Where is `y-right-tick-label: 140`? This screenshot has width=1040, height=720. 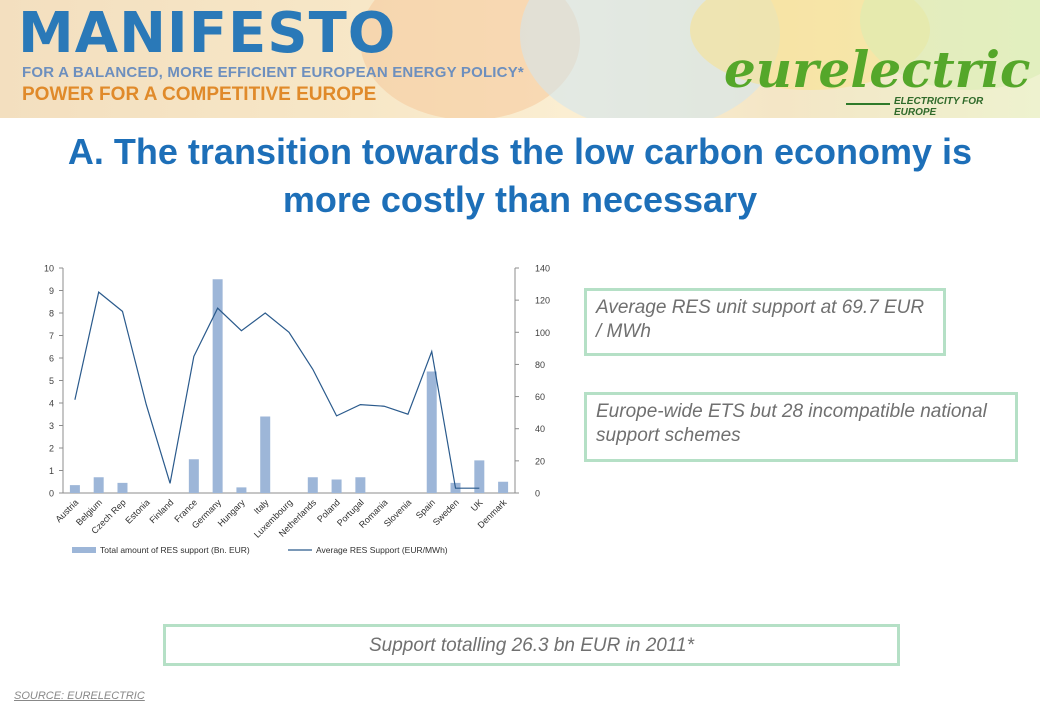
y-right-tick-label: 140 is located at coordinates (542, 269).